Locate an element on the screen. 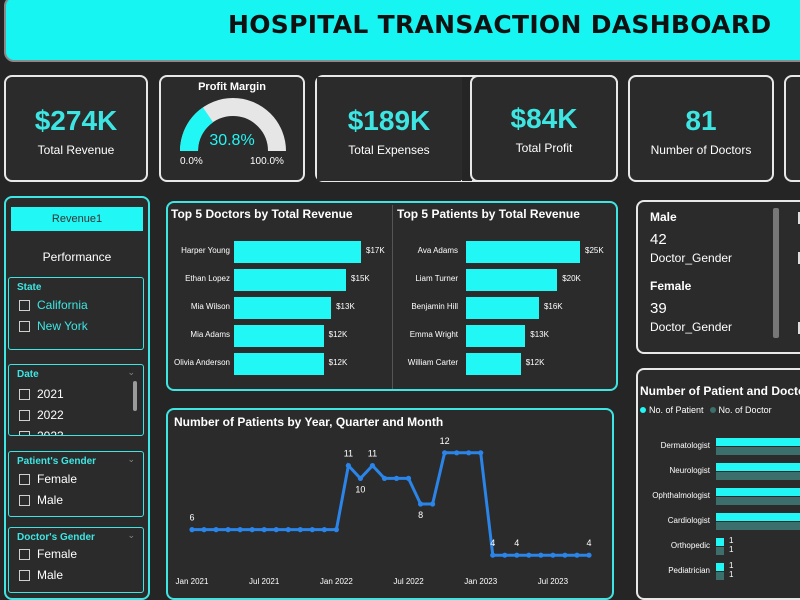 Image resolution: width=800 pixels, height=600 pixels. point-label: 6 is located at coordinates (191, 518).